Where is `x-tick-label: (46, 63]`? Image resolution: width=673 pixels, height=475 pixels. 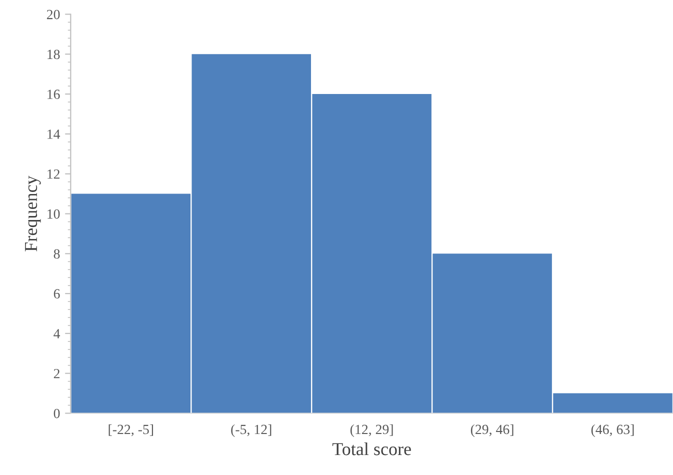 x-tick-label: (46, 63] is located at coordinates (612, 430).